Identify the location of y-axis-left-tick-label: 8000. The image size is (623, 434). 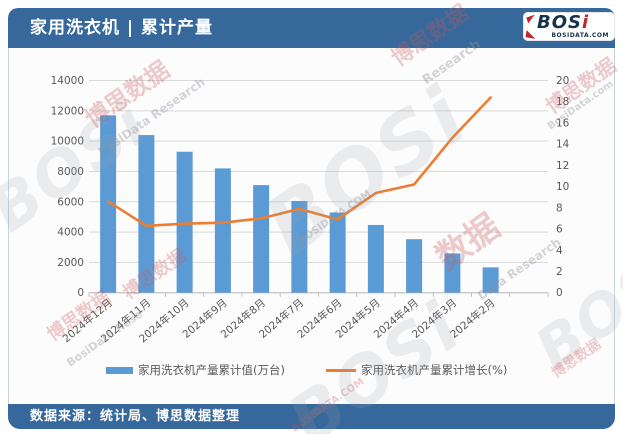
(70, 172).